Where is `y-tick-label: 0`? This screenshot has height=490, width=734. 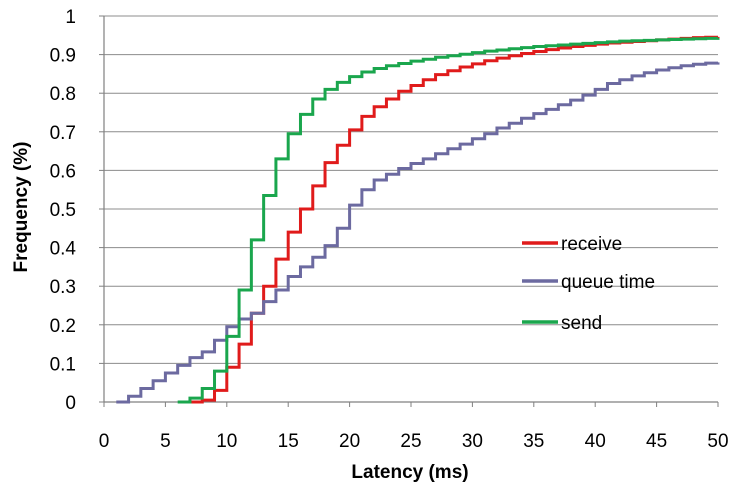
y-tick-label: 0 is located at coordinates (70, 403).